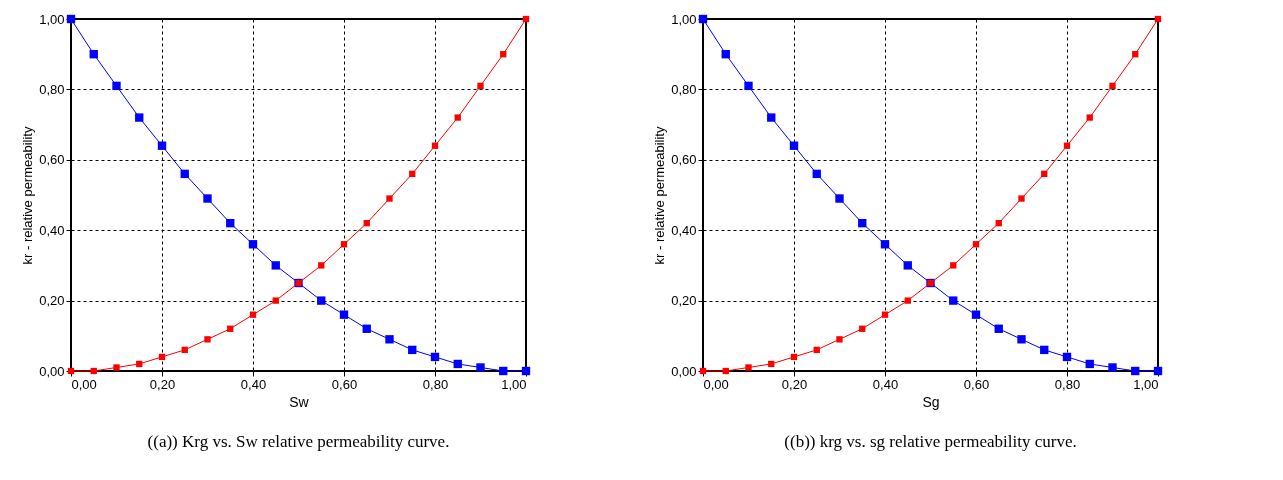 This screenshot has width=1283, height=480. Describe the element at coordinates (930, 441) in the screenshot. I see `text: ((b)) krg vs. sg relative permeability curve.` at that location.